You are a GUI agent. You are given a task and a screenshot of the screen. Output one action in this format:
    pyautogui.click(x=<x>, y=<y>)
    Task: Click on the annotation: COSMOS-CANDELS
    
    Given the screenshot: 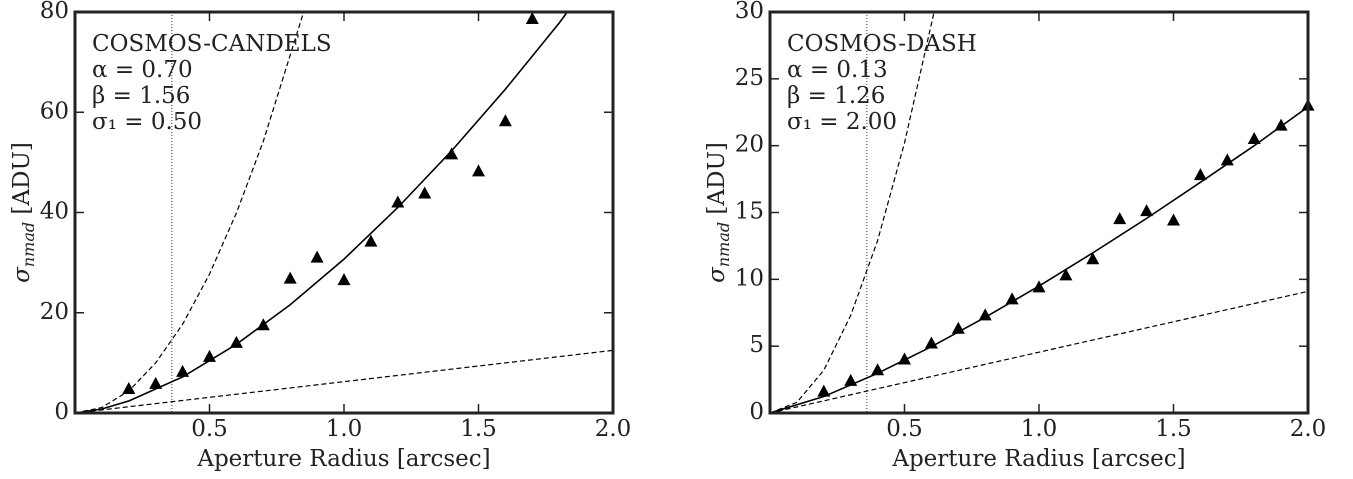 What is the action you would take?
    pyautogui.click(x=212, y=44)
    